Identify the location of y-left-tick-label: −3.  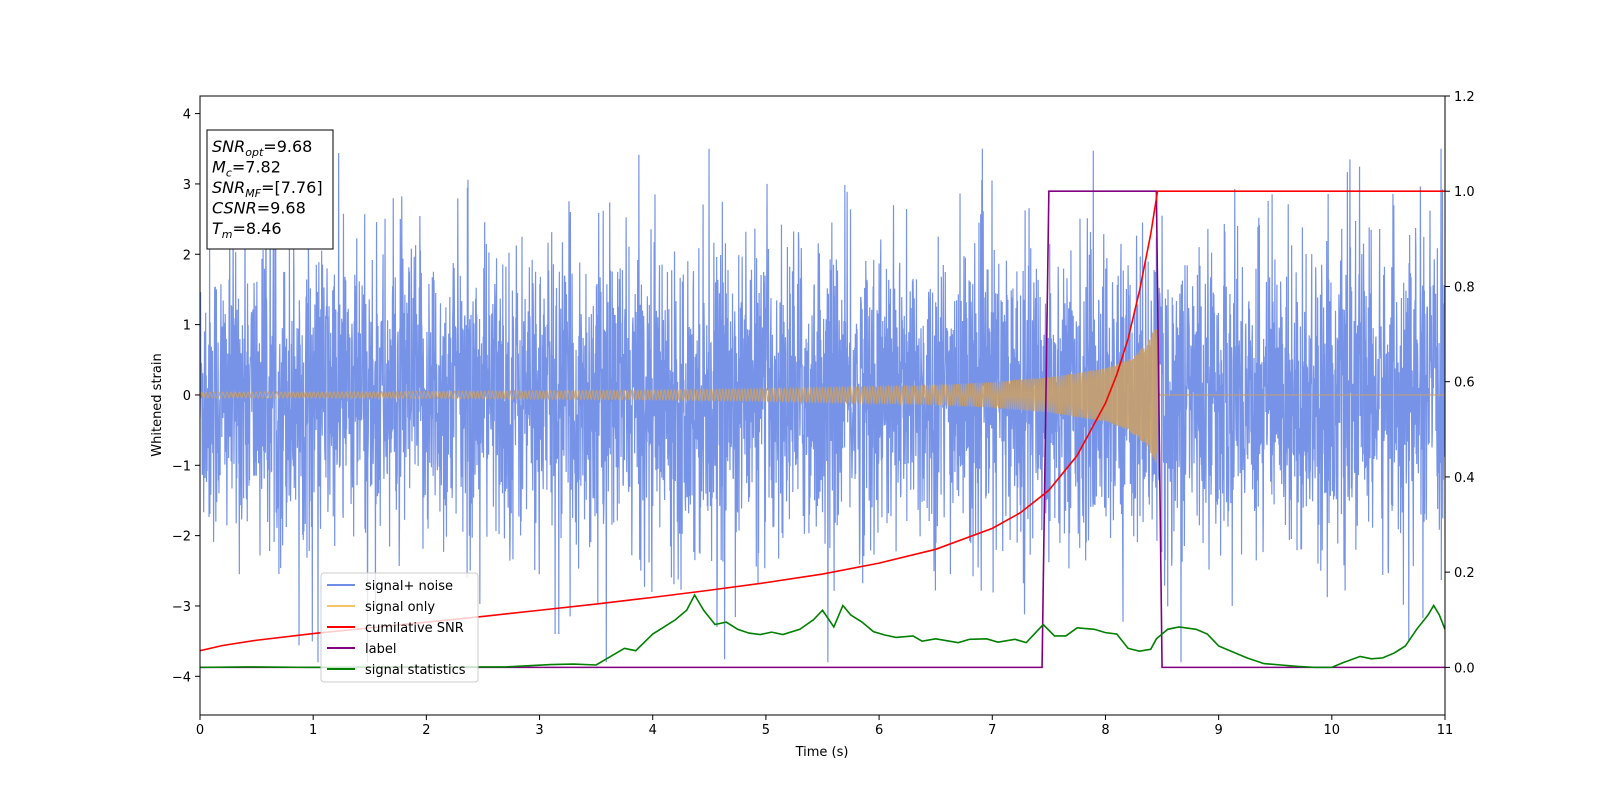
(181, 607).